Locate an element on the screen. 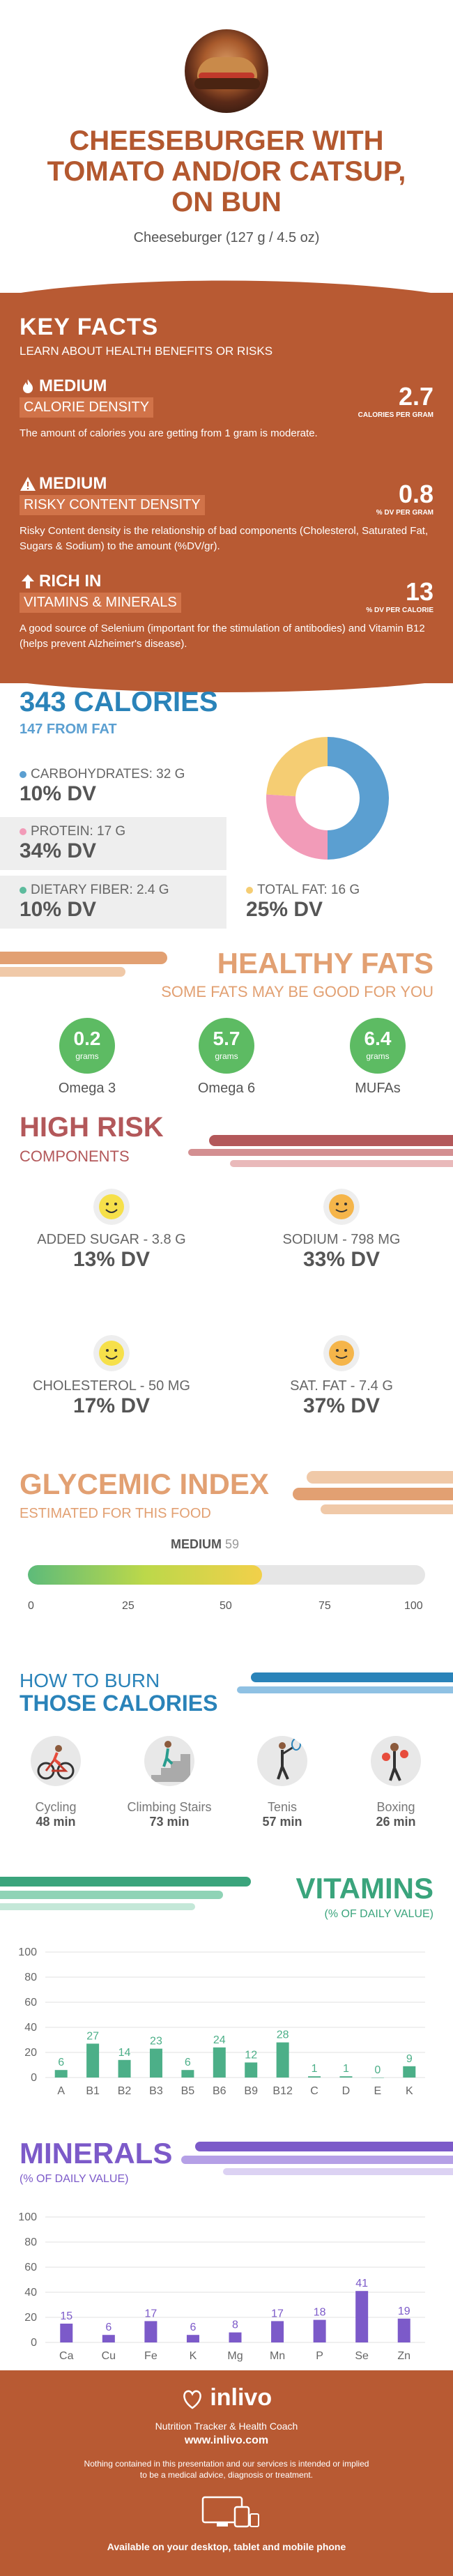  x-tick-label: Se is located at coordinates (362, 2356).